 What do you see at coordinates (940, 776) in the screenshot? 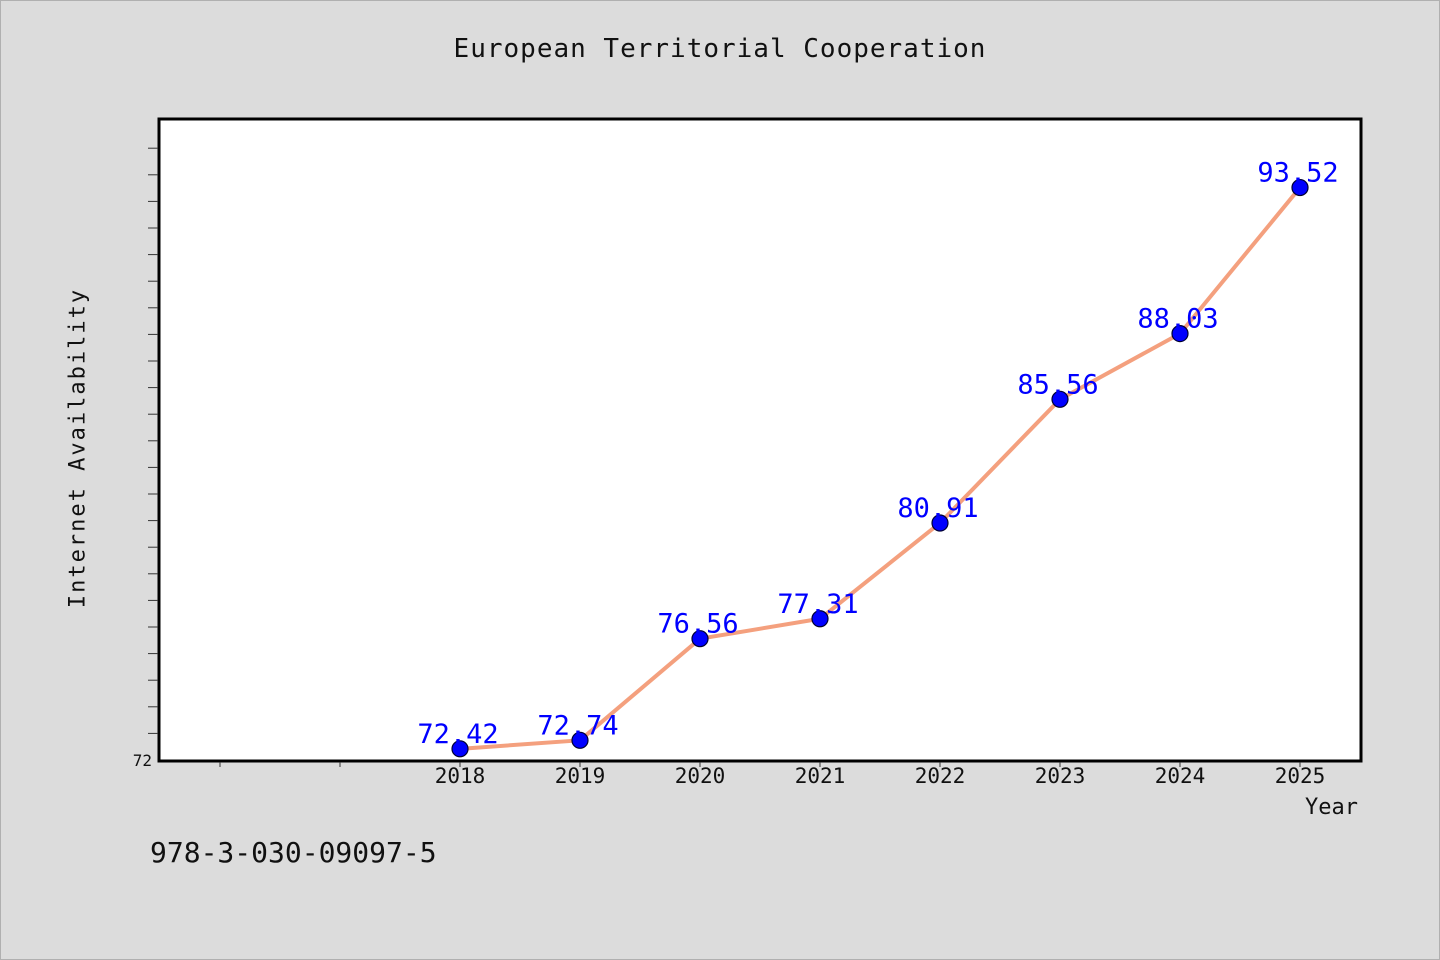
I see `x-tick-label: 2022` at bounding box center [940, 776].